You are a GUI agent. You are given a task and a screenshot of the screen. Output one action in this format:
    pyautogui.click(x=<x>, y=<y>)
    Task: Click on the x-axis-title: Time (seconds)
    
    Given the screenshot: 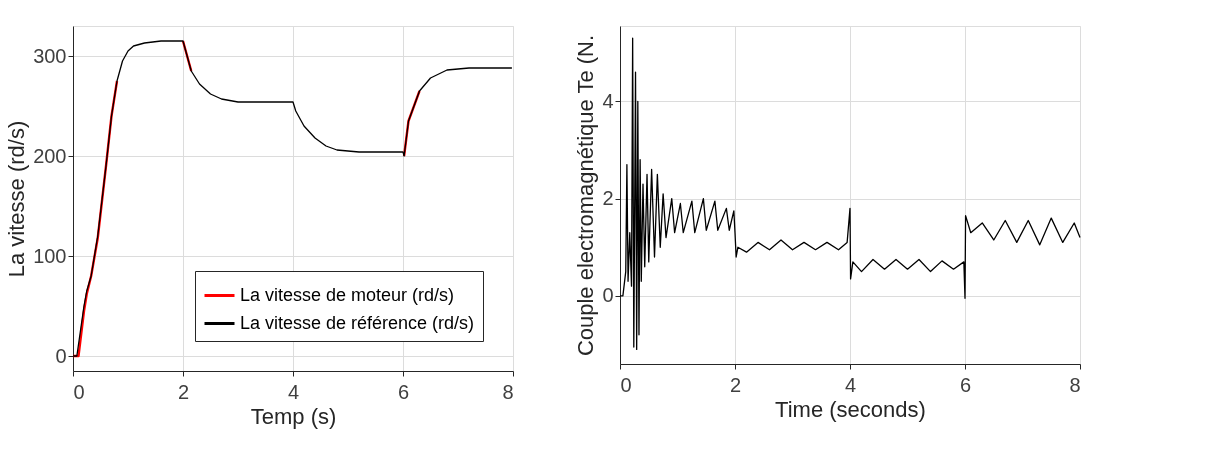 What is the action you would take?
    pyautogui.click(x=850, y=409)
    